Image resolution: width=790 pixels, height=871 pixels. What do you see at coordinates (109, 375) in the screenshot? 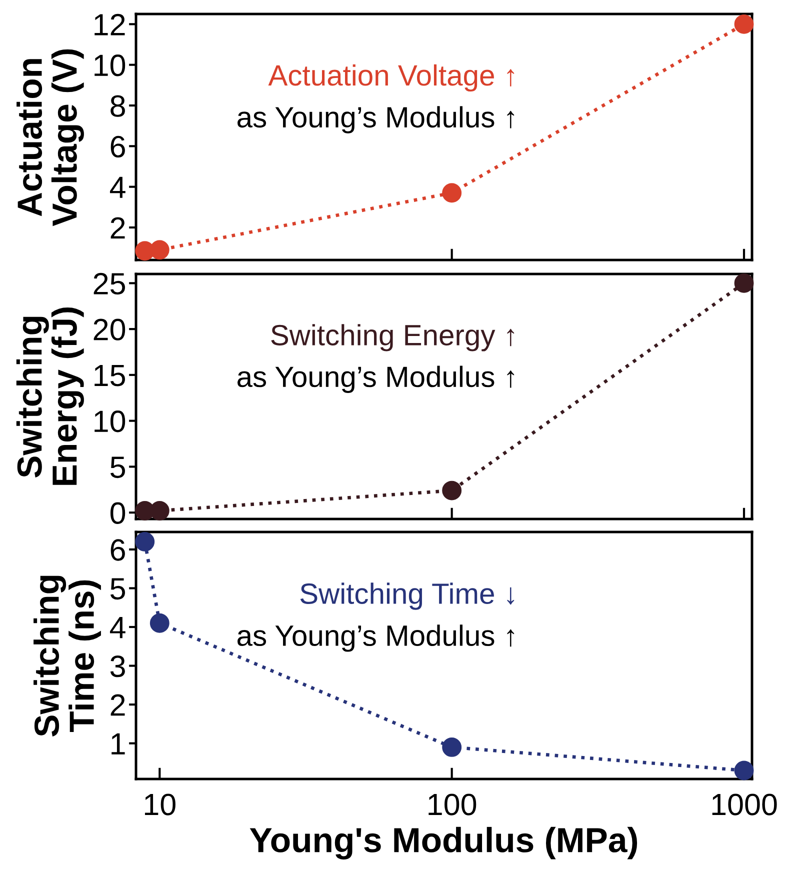
I see `y-tick-label: 15` at bounding box center [109, 375].